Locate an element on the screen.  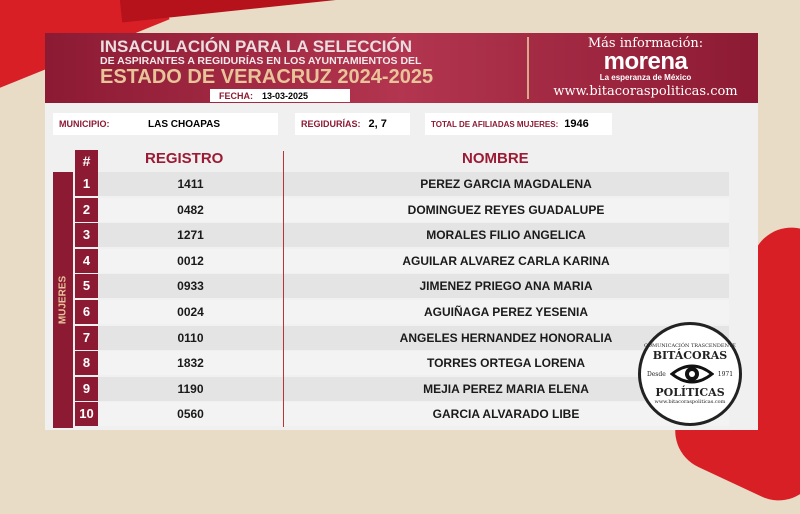
column-divider is located at coordinates (283, 289).